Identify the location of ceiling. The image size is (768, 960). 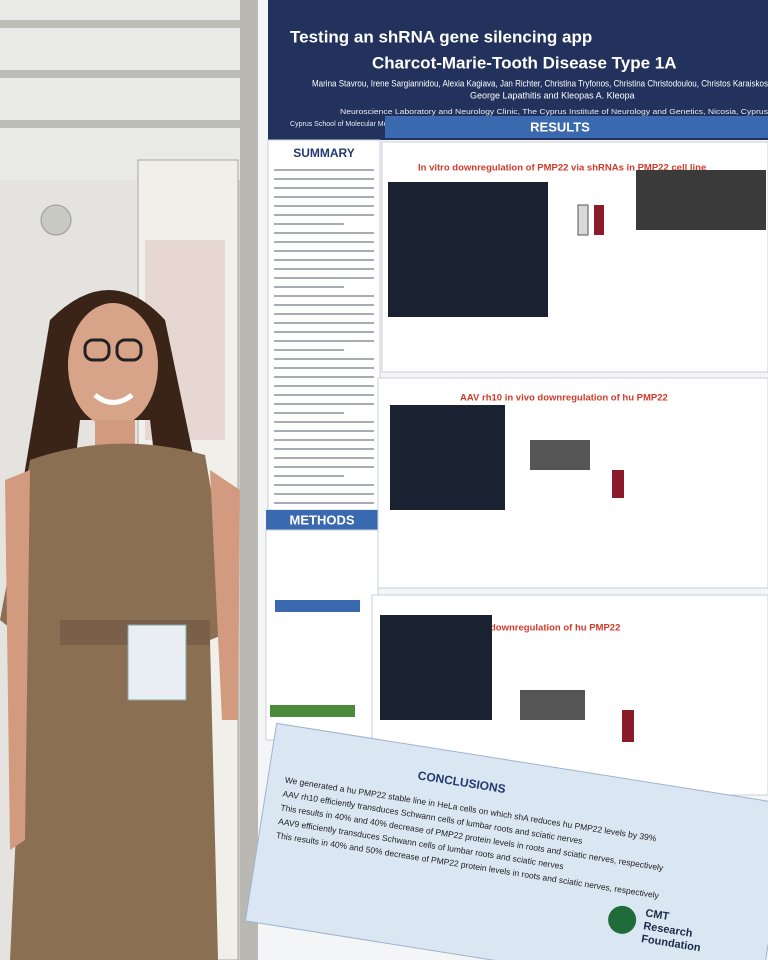
(125, 90).